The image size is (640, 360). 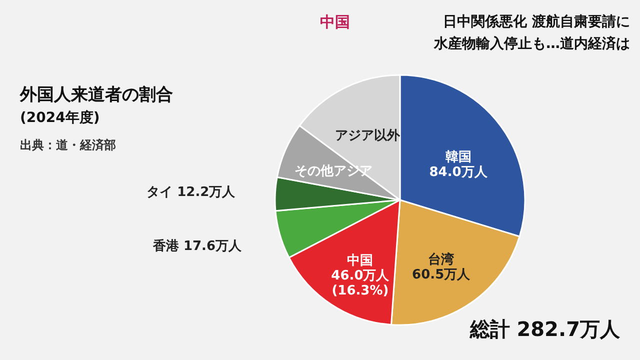 What do you see at coordinates (458, 157) in the screenshot?
I see `slice-label: 韓国` at bounding box center [458, 157].